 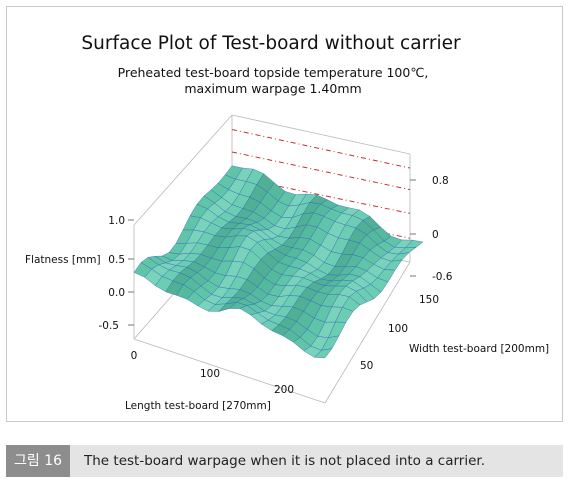 What do you see at coordinates (116, 293) in the screenshot?
I see `z-tick-left-2: 0.0` at bounding box center [116, 293].